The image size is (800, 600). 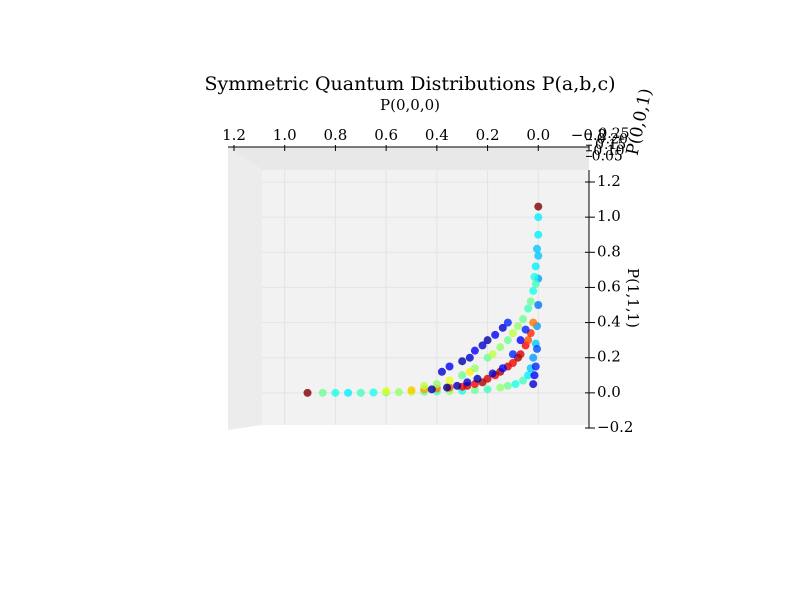 What do you see at coordinates (609, 392) in the screenshot?
I see `y-tick-label: 0.0` at bounding box center [609, 392].